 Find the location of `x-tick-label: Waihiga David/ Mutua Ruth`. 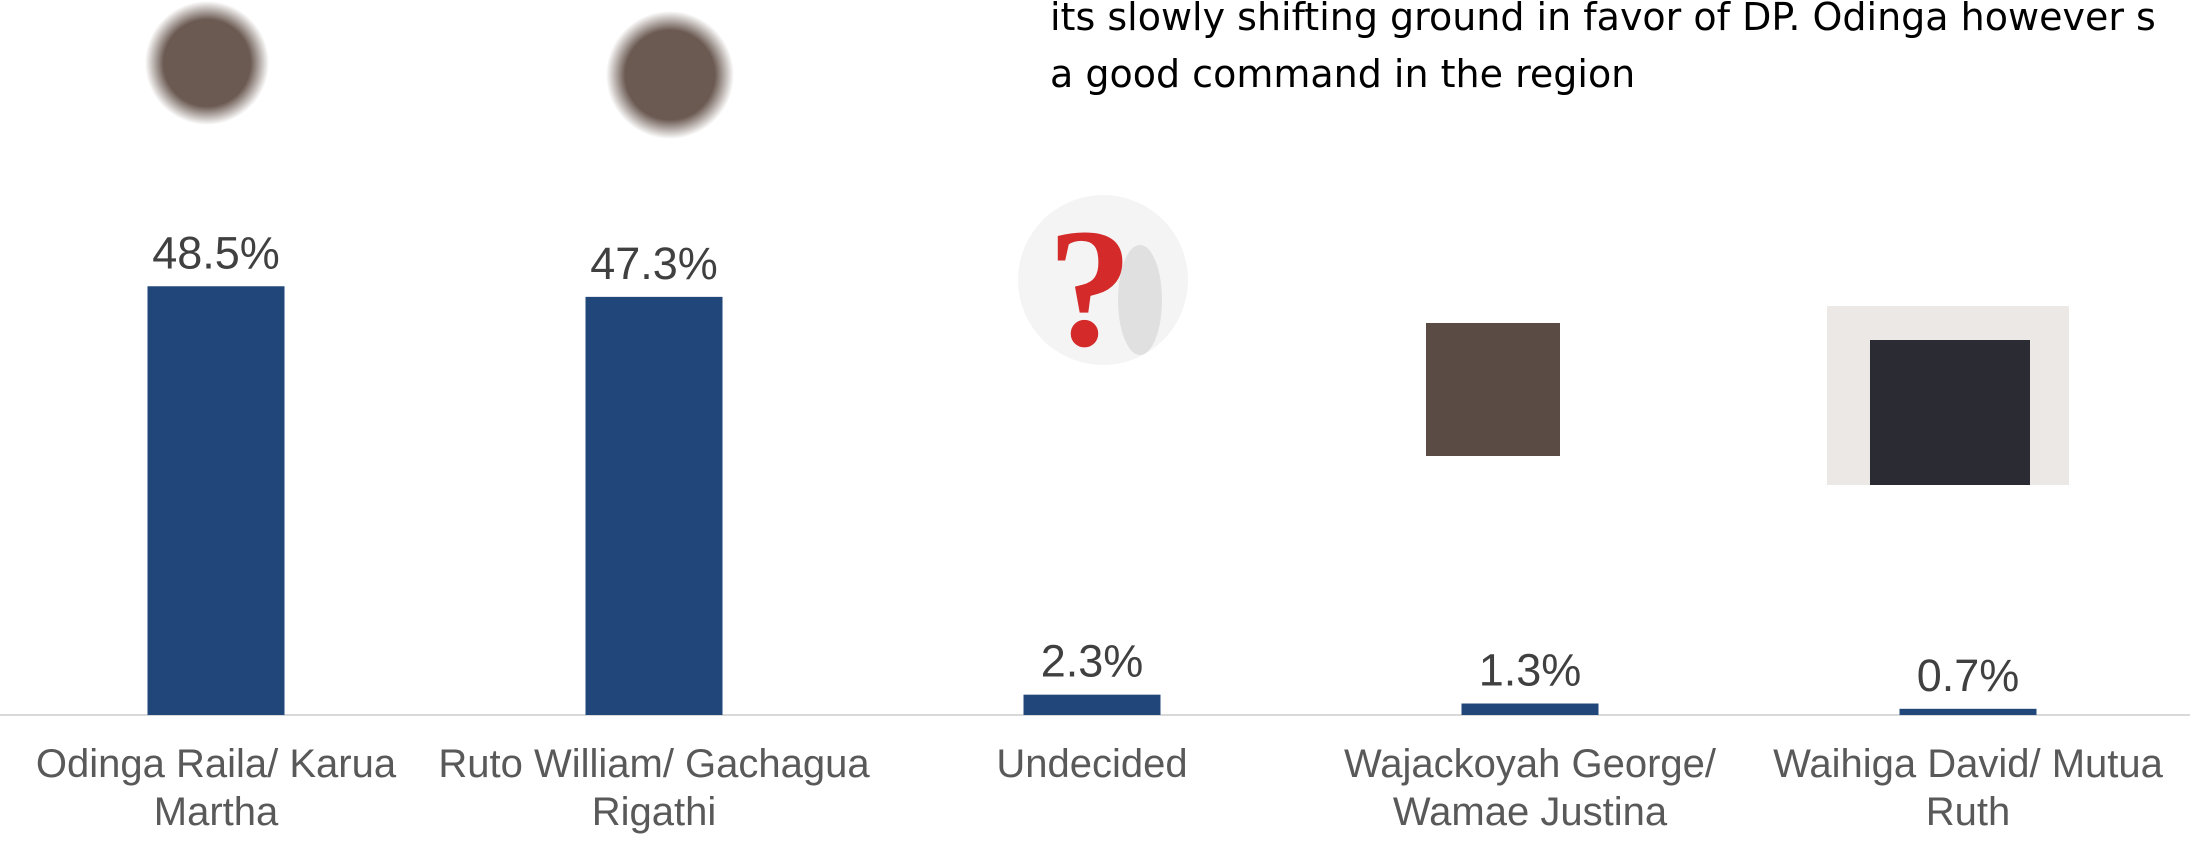

x-tick-label: Waihiga David/ Mutua Ruth is located at coordinates (1968, 788).